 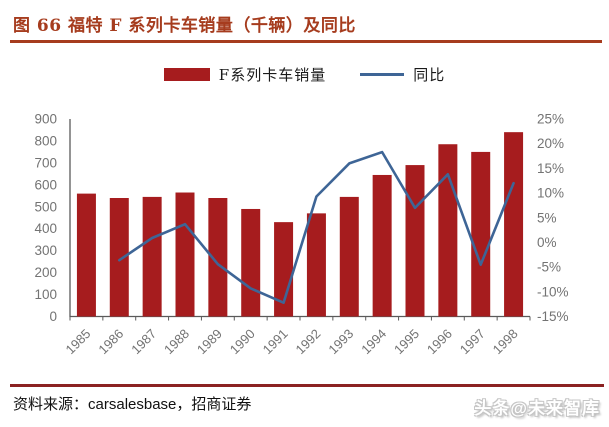 What do you see at coordinates (415, 241) in the screenshot?
I see `bar-1995` at bounding box center [415, 241].